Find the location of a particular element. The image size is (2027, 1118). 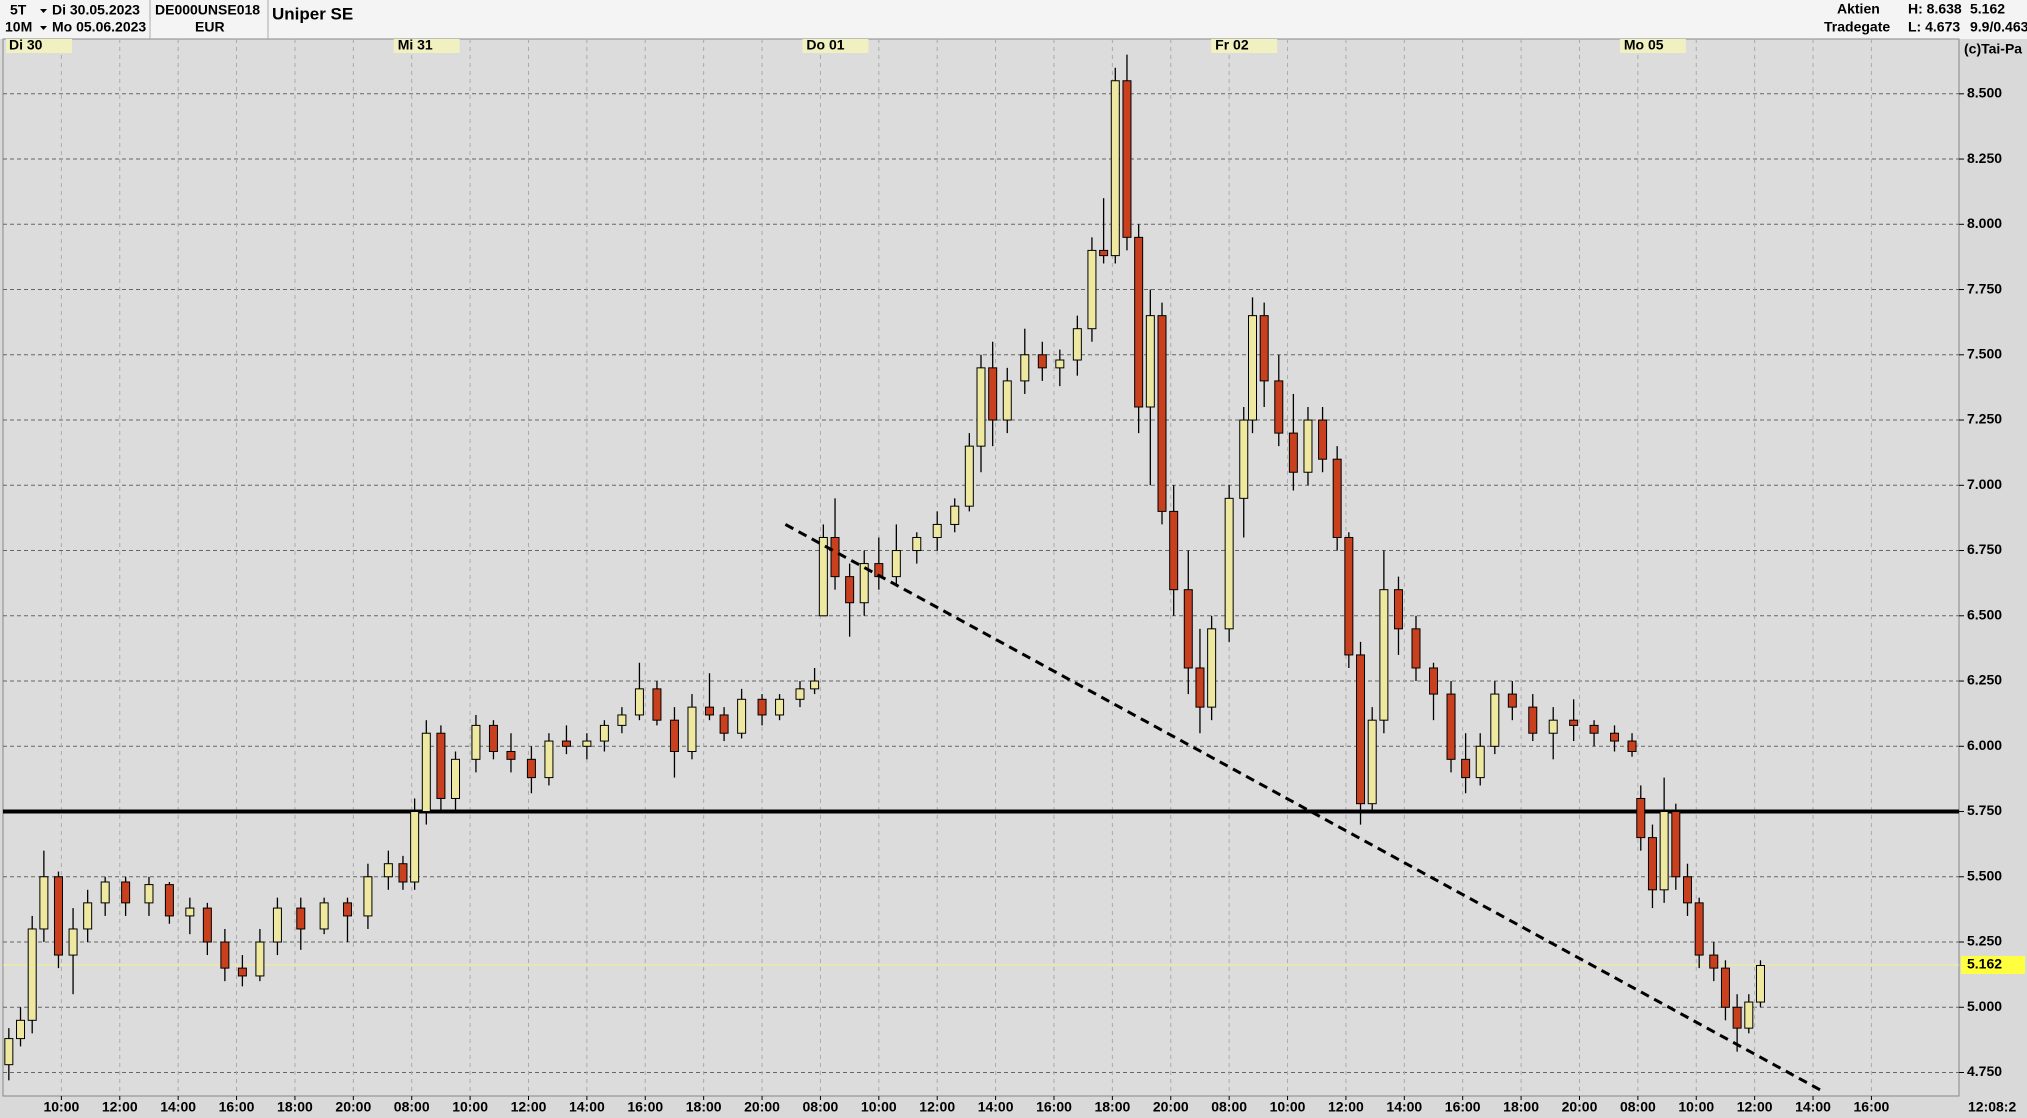

y-tick-label: 6.500 is located at coordinates (1984, 614).